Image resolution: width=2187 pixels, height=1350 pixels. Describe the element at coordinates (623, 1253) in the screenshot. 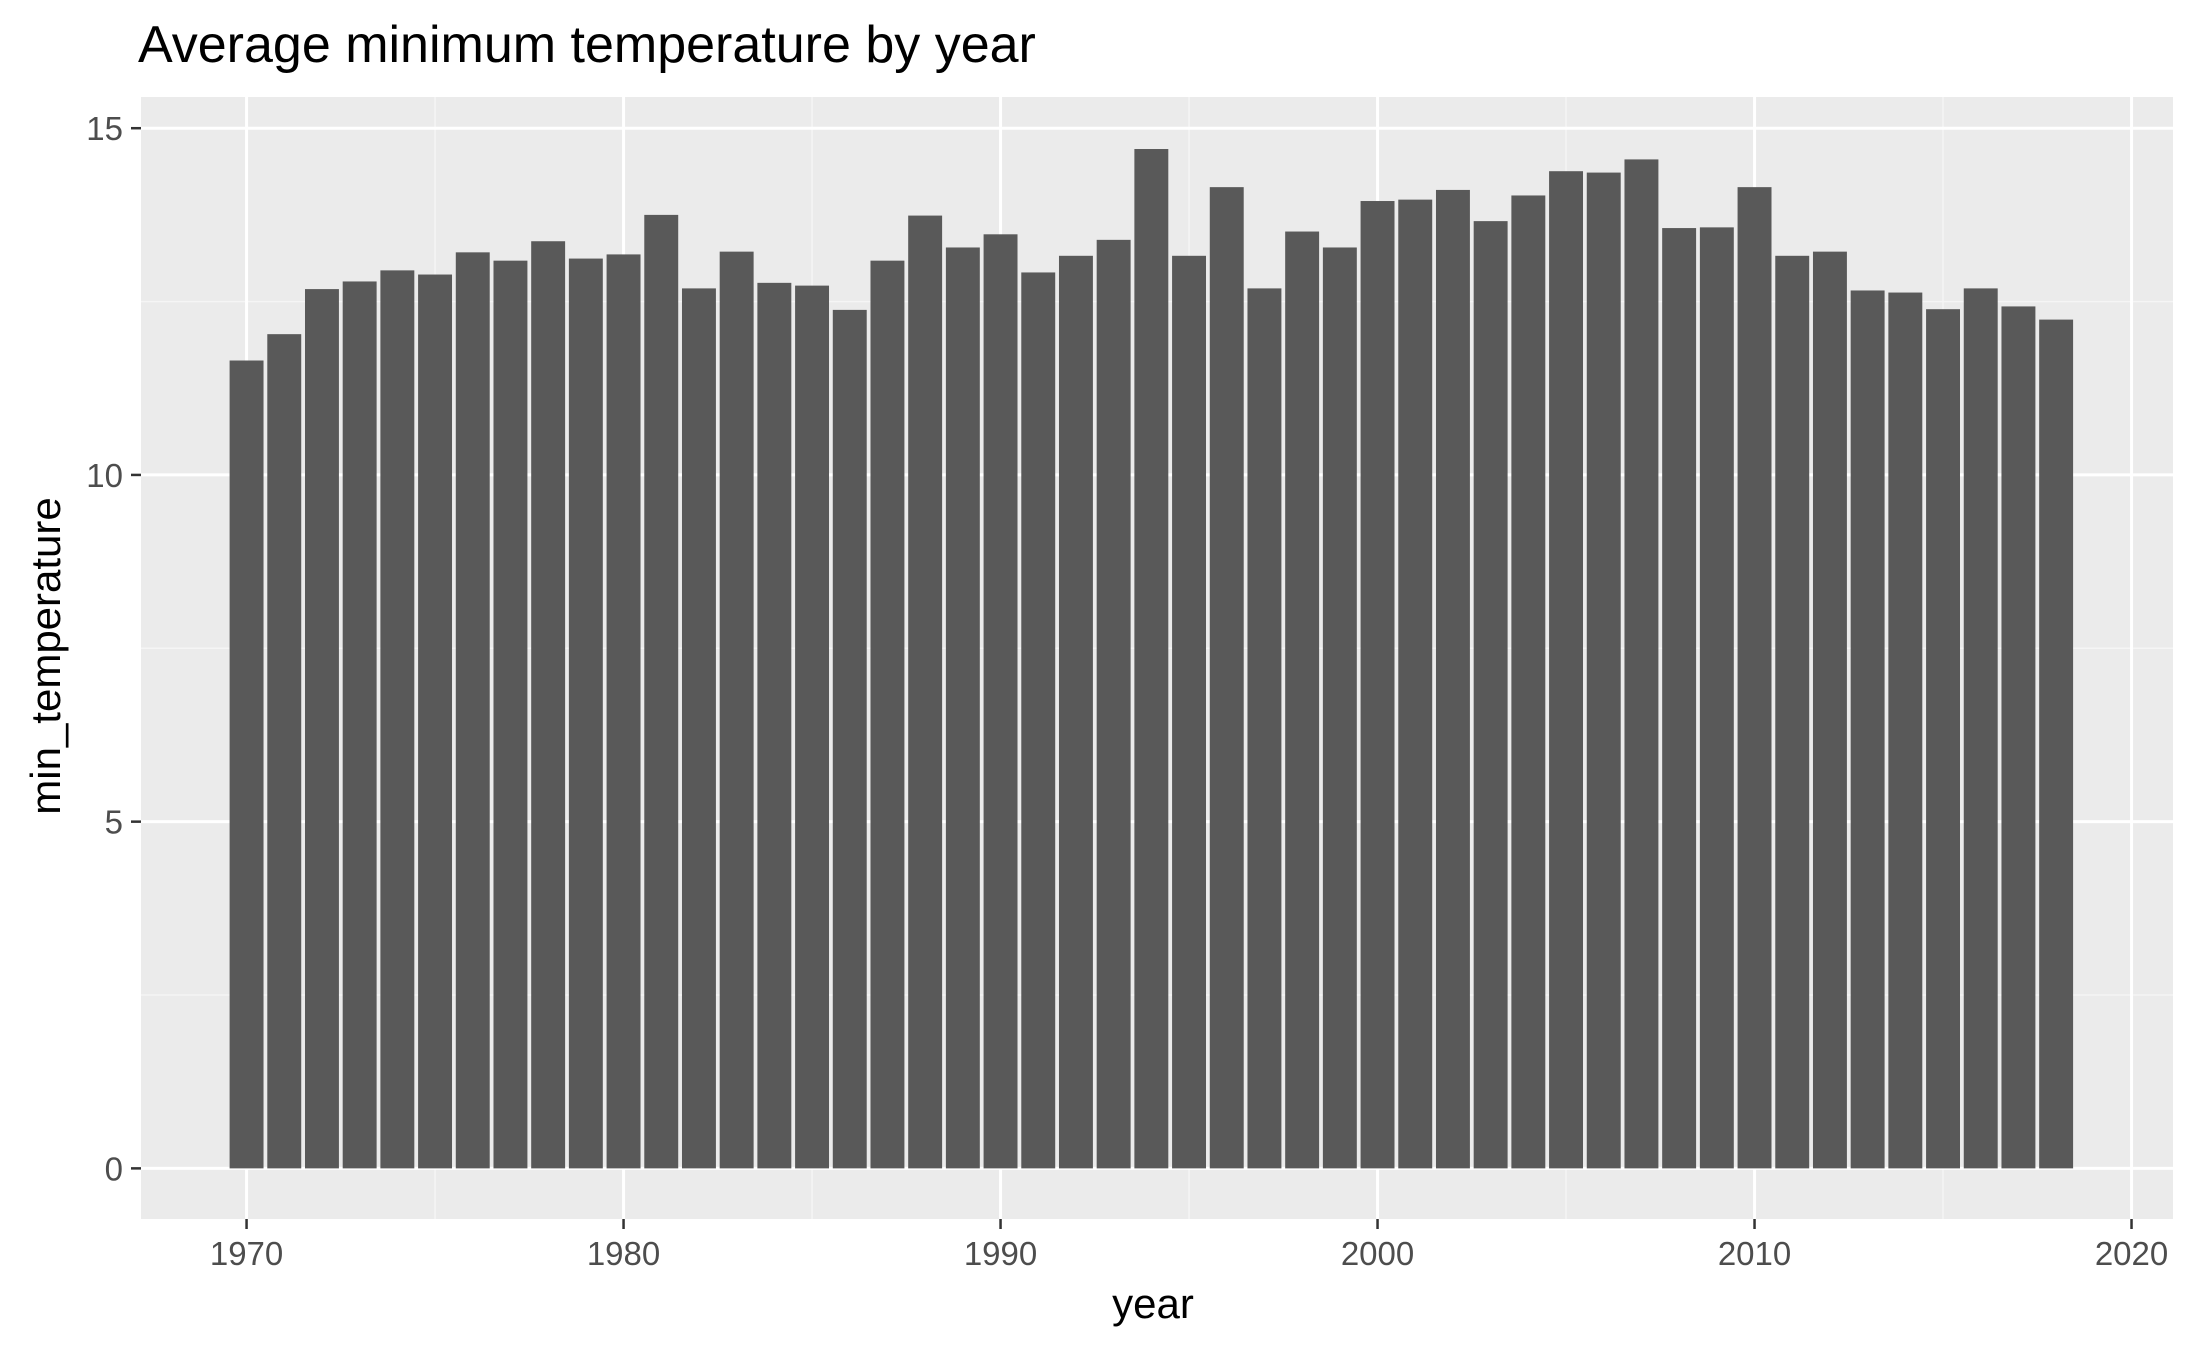

I see `x-tick-label: 1980` at that location.